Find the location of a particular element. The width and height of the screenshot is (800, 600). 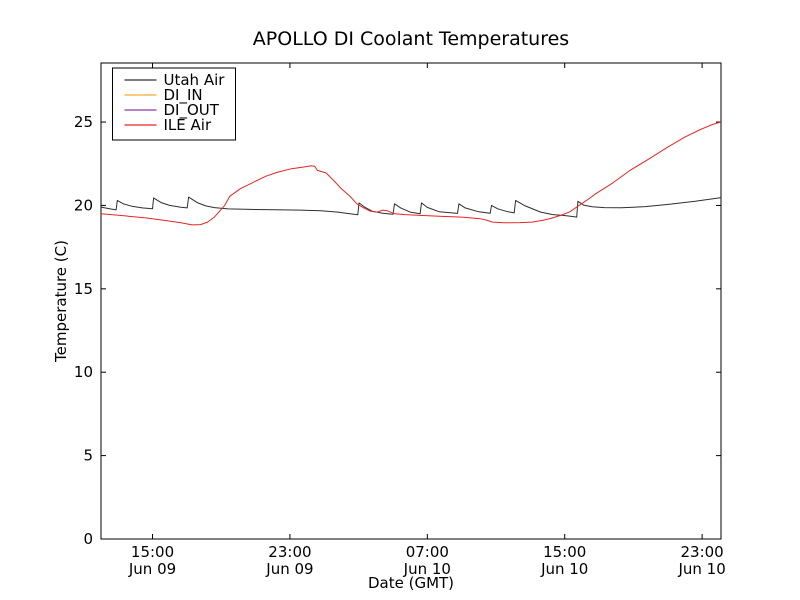

y-tick-label: 10 is located at coordinates (83, 372).